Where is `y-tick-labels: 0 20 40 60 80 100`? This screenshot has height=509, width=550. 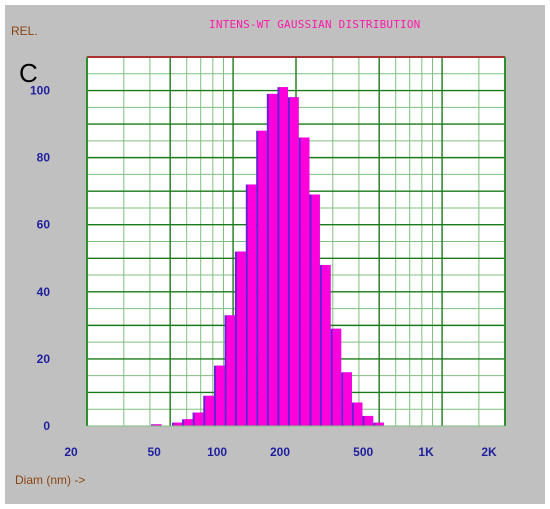 y-tick-labels: 0 20 40 60 80 100 is located at coordinates (40, 258).